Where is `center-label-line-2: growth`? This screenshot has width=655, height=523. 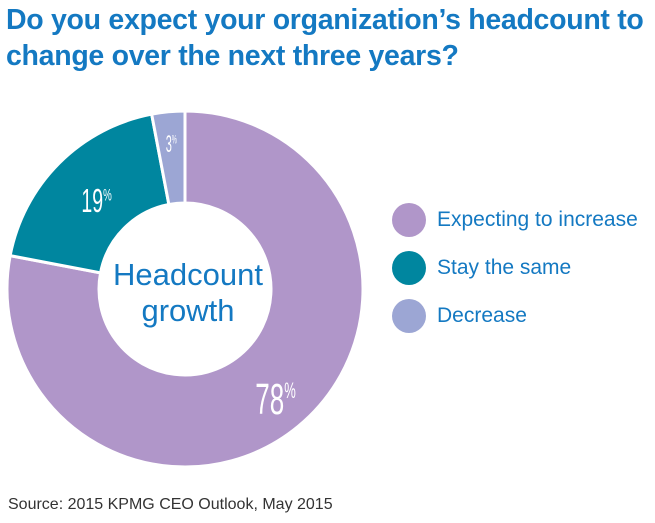 center-label-line-2: growth is located at coordinates (187, 310).